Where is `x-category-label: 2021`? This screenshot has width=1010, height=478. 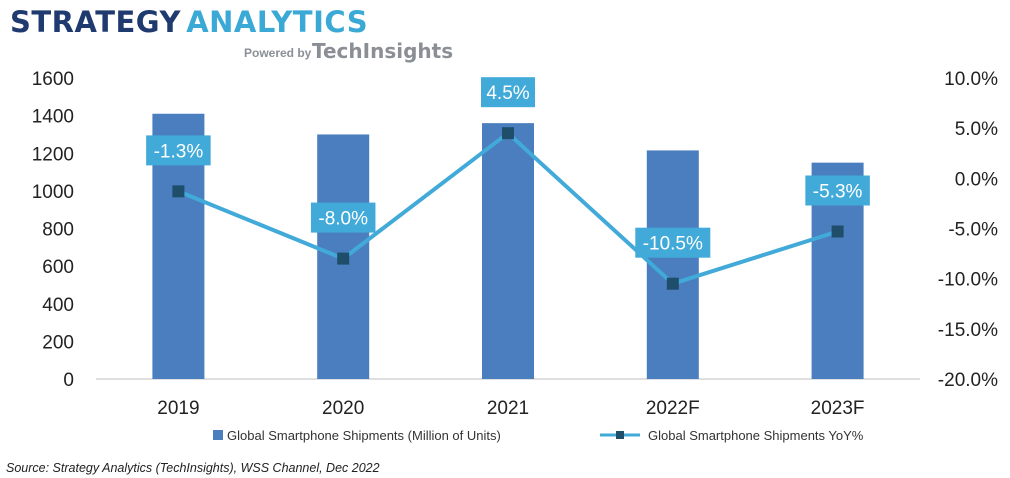
x-category-label: 2021 is located at coordinates (508, 408).